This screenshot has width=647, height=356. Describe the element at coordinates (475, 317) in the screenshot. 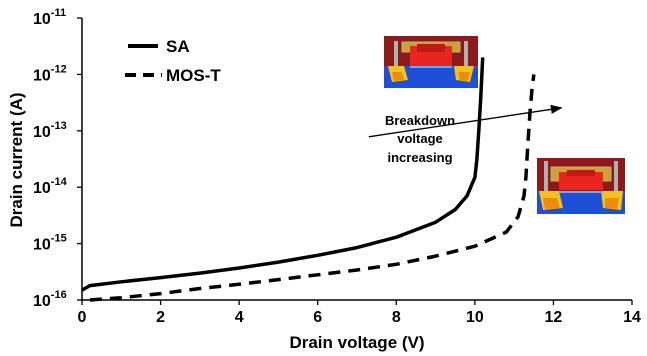

I see `x-tick-label: 10` at that location.